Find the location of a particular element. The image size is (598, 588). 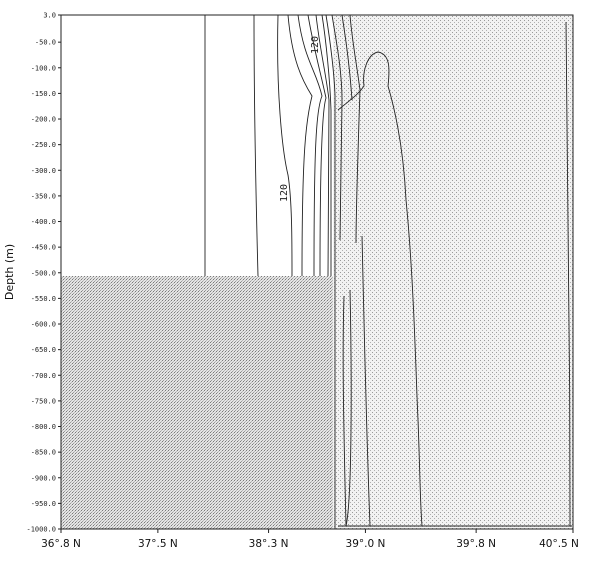

y-tick-label: -100.0 is located at coordinates (43, 68).